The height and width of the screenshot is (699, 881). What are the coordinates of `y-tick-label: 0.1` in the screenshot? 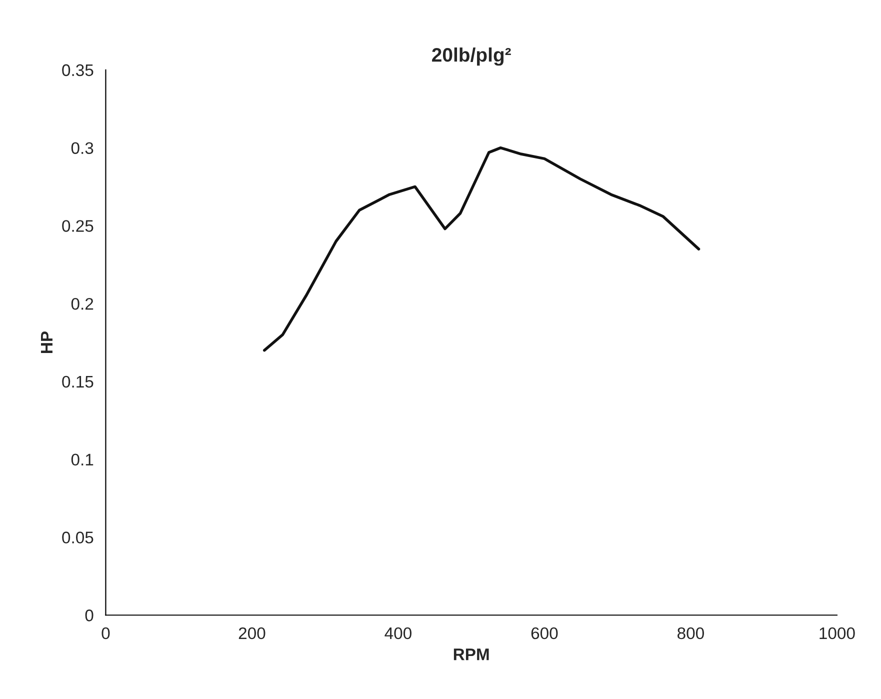 It's located at (82, 460).